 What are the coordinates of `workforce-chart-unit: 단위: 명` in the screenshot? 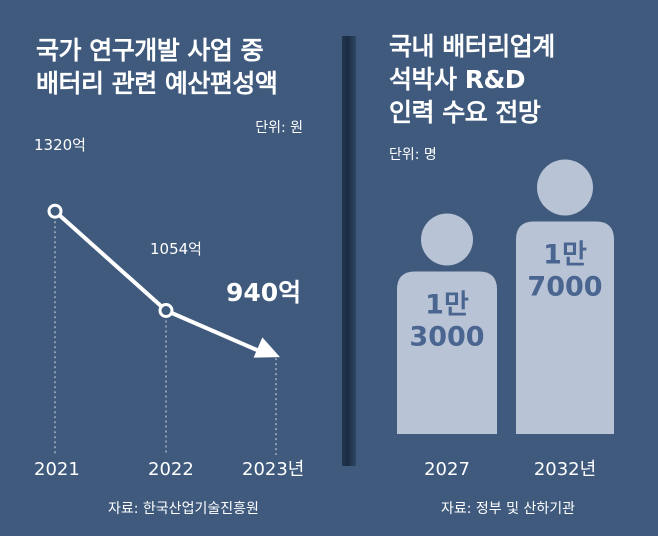 It's located at (413, 155).